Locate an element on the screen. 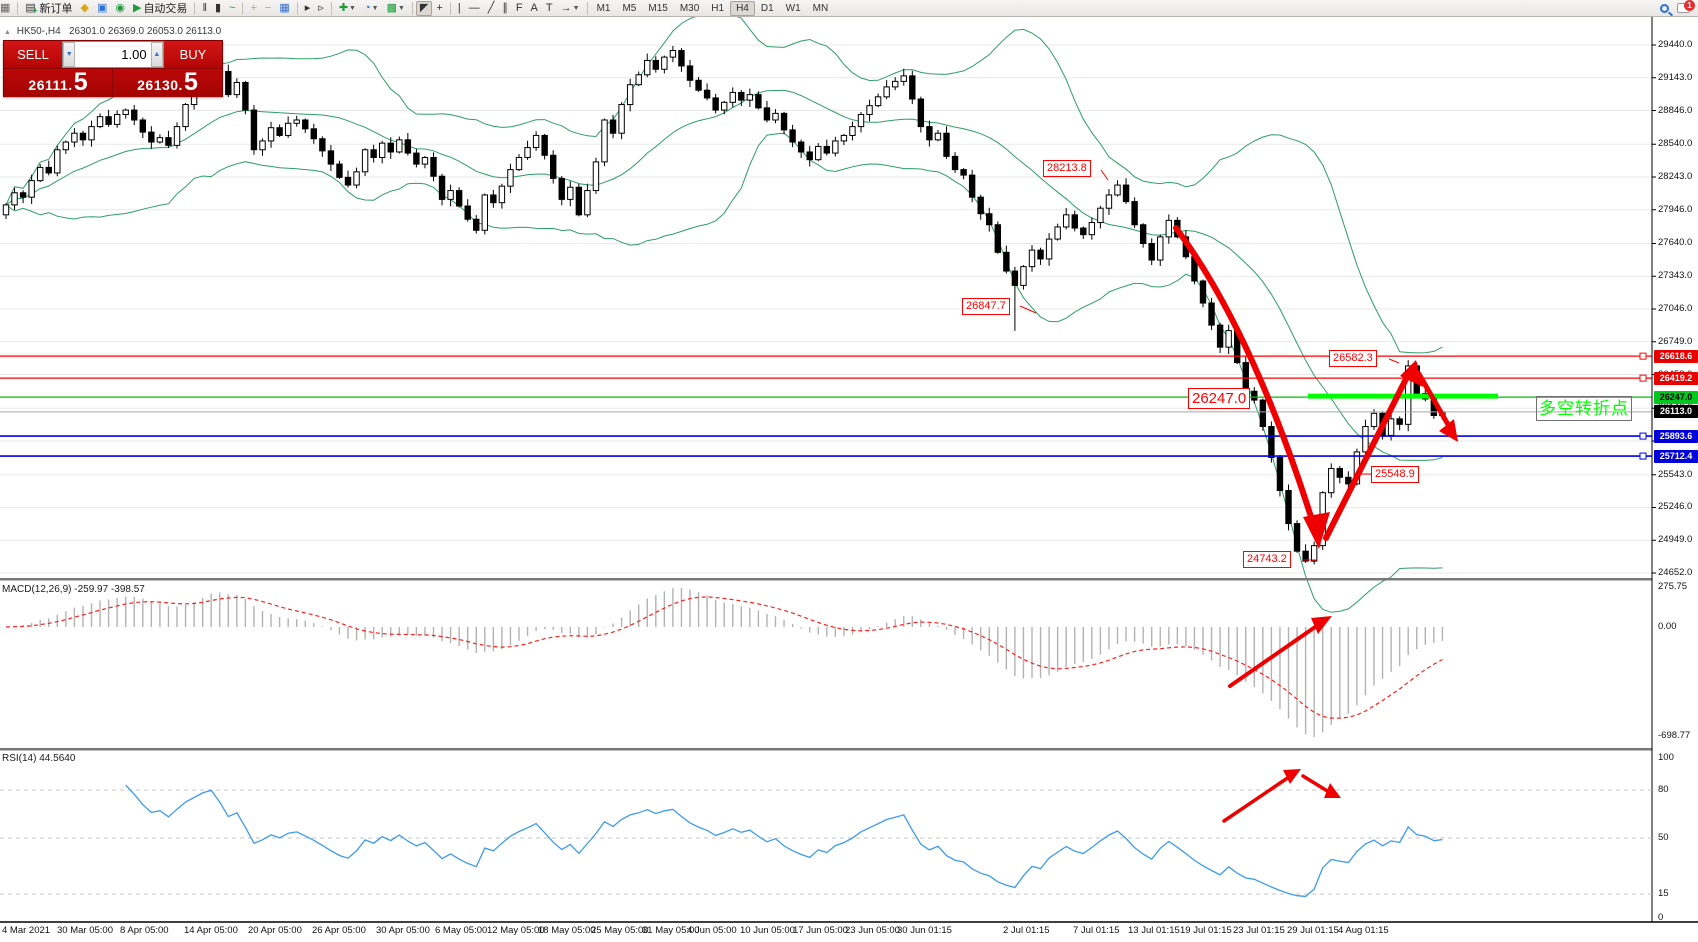 The height and width of the screenshot is (942, 1698). cursor-icon: ◤ is located at coordinates (424, 7).